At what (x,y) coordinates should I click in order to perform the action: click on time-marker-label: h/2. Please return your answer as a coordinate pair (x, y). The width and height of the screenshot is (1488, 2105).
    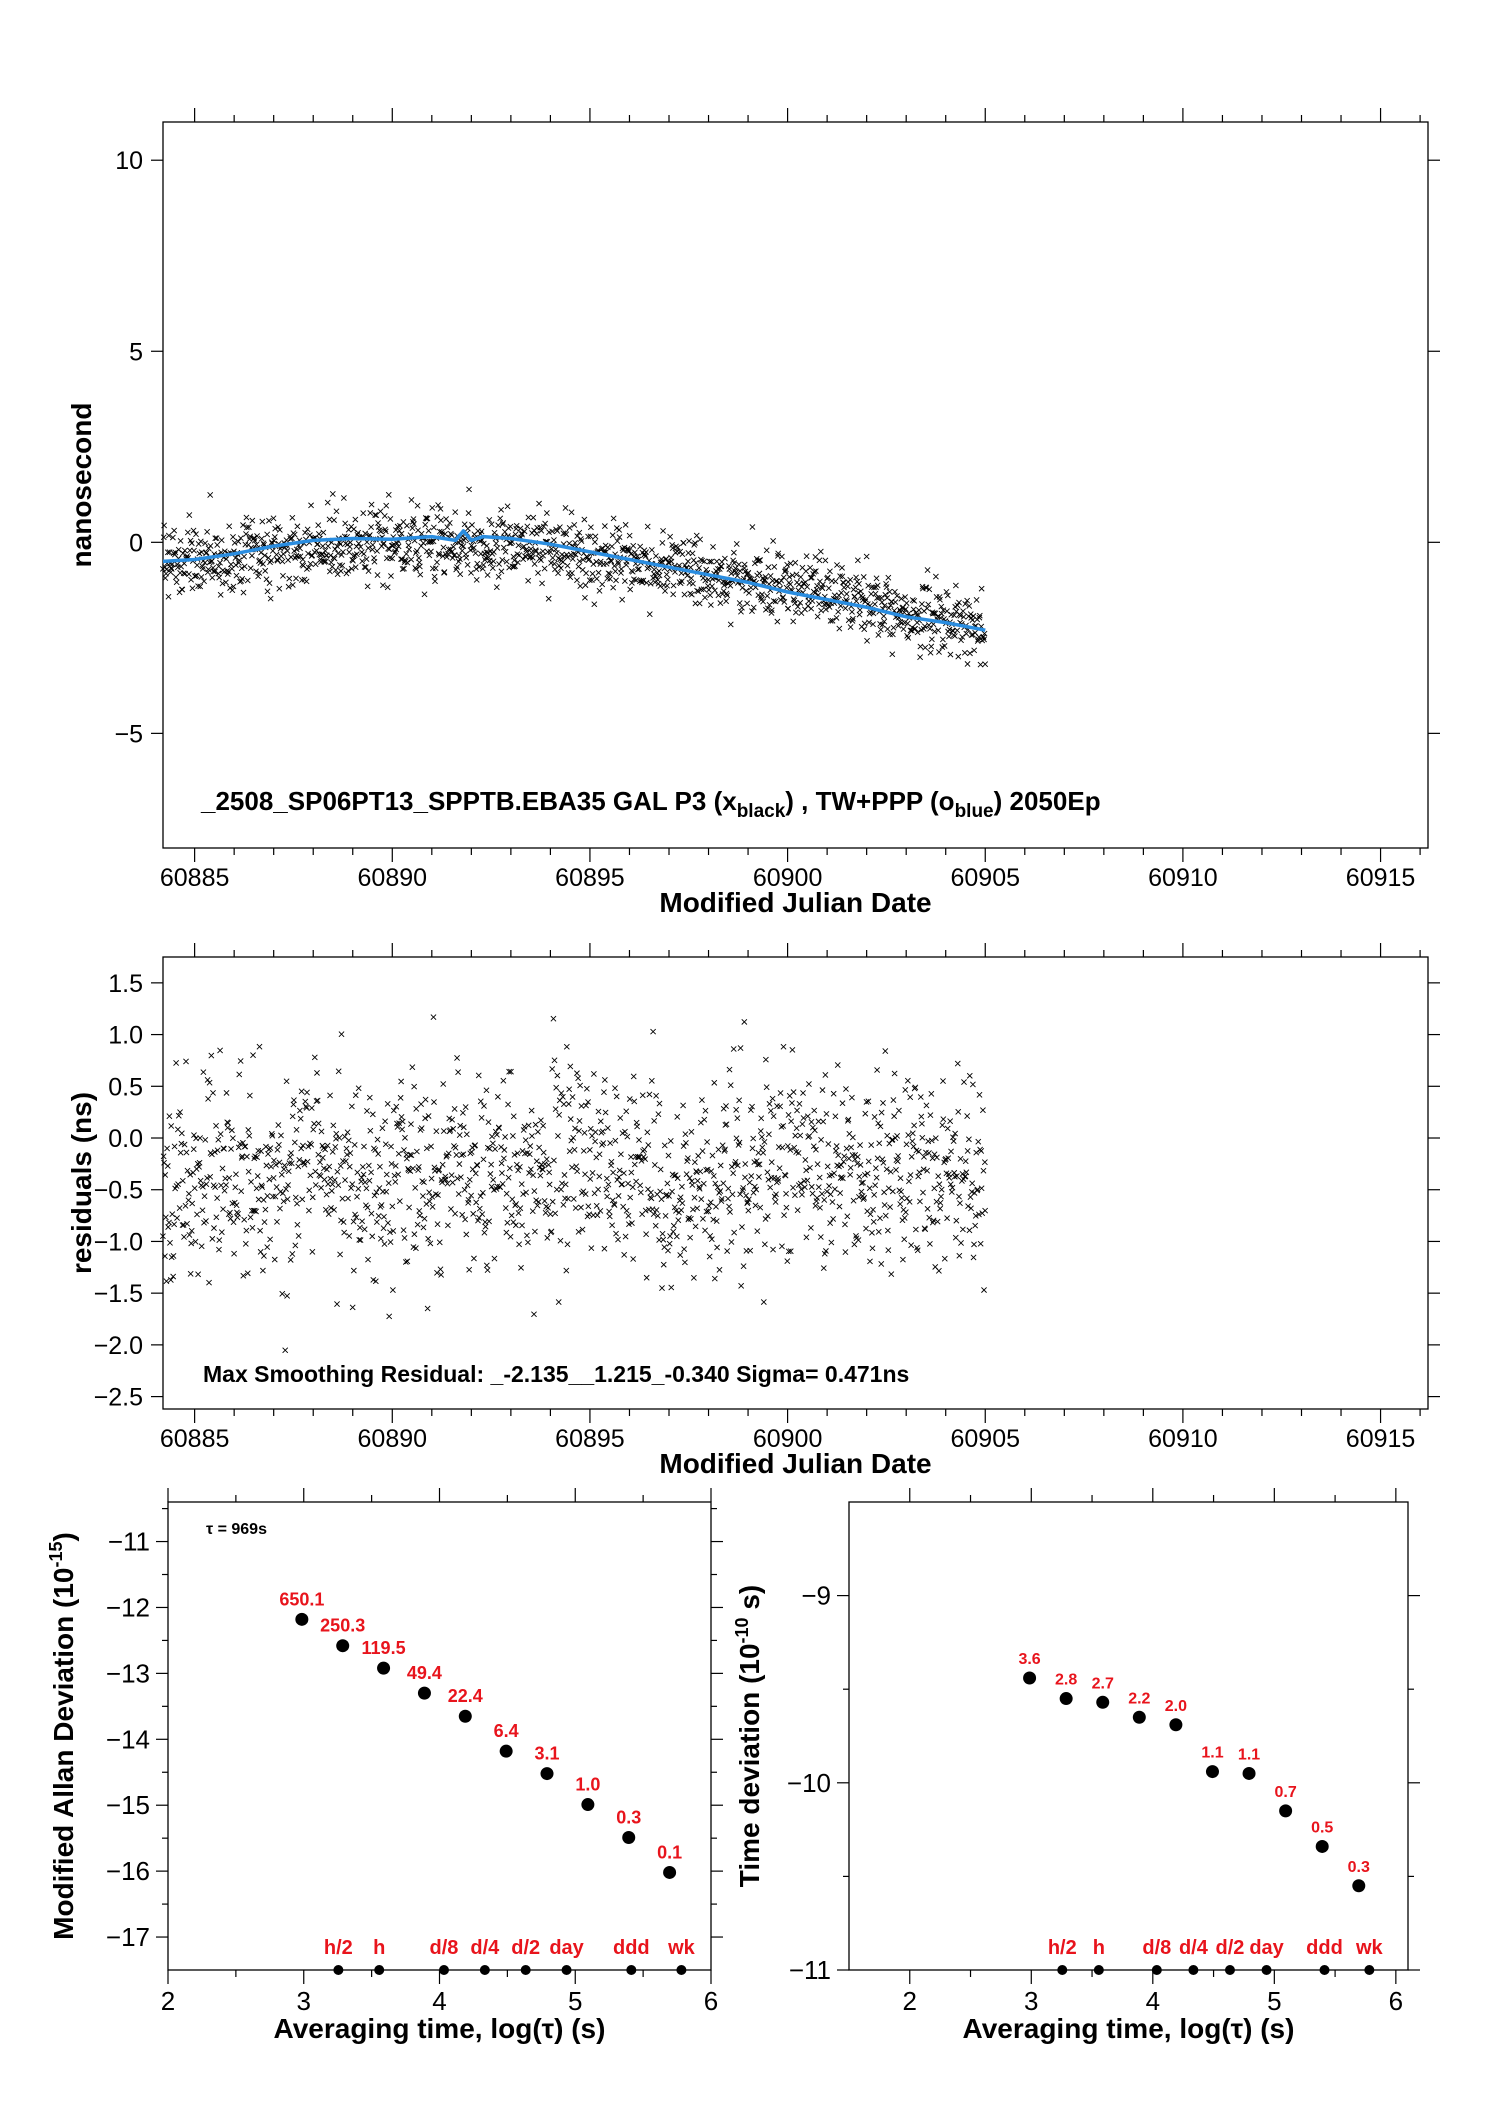
    Looking at the image, I should click on (338, 1948).